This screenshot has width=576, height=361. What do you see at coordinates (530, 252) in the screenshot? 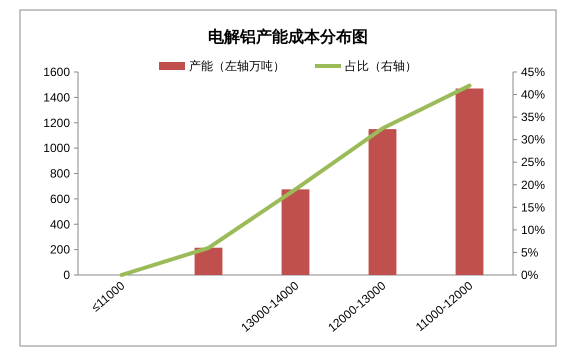
I see `y2-tick-label: 5%` at bounding box center [530, 252].